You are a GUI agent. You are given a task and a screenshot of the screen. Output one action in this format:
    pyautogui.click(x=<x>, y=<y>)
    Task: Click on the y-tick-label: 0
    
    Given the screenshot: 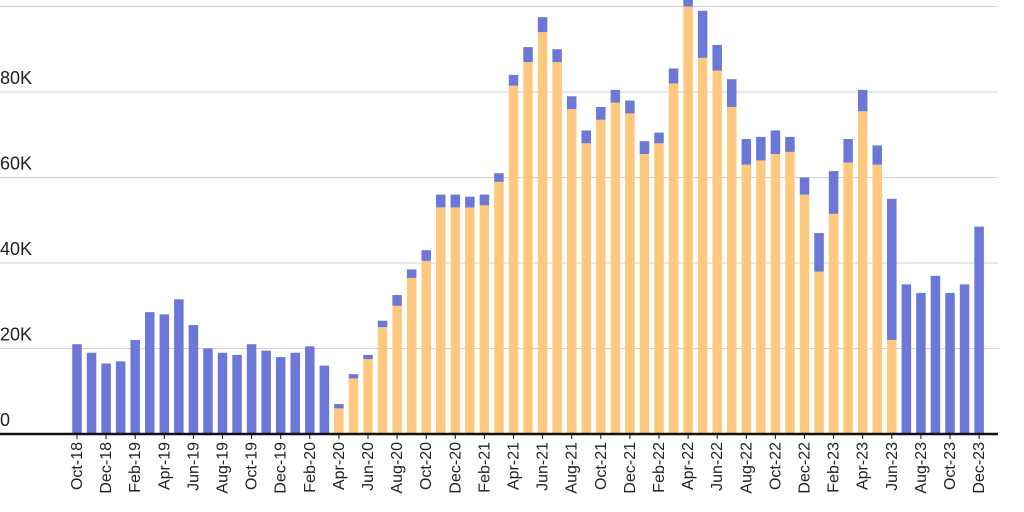 What is the action you would take?
    pyautogui.click(x=5, y=420)
    